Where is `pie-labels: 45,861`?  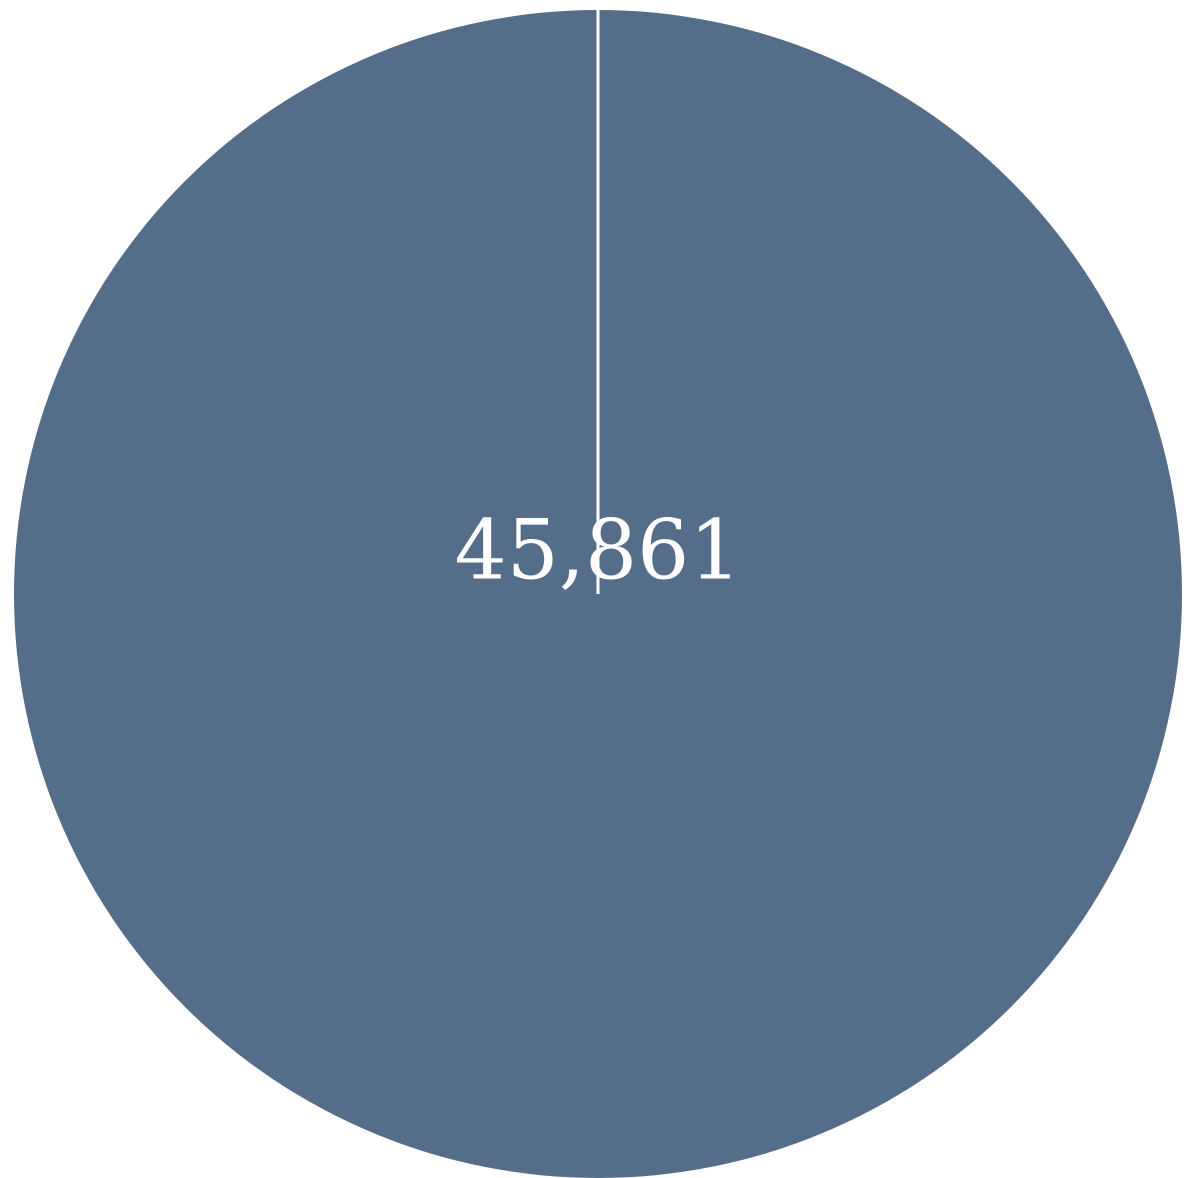
pie-labels: 45,861 is located at coordinates (598, 551).